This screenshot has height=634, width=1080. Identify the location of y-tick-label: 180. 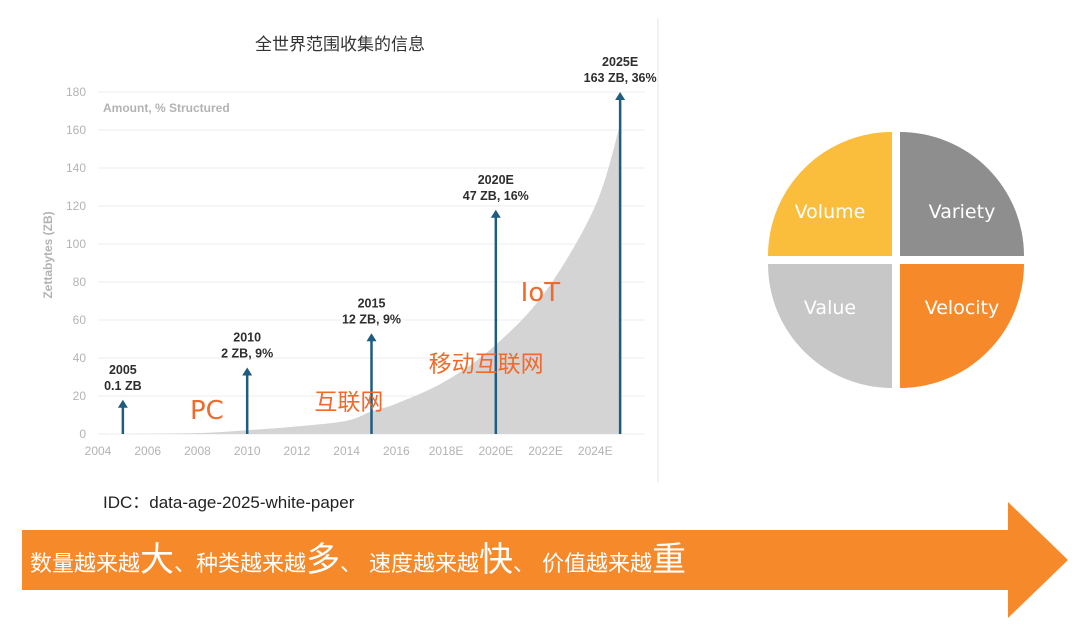
(76, 92).